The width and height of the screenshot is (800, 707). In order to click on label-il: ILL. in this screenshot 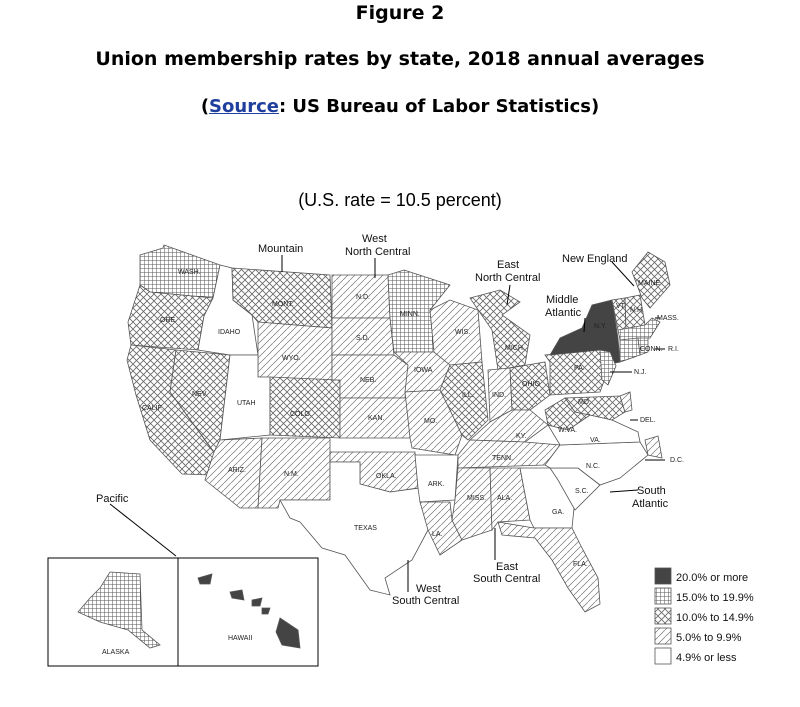, I will do `click(468, 395)`.